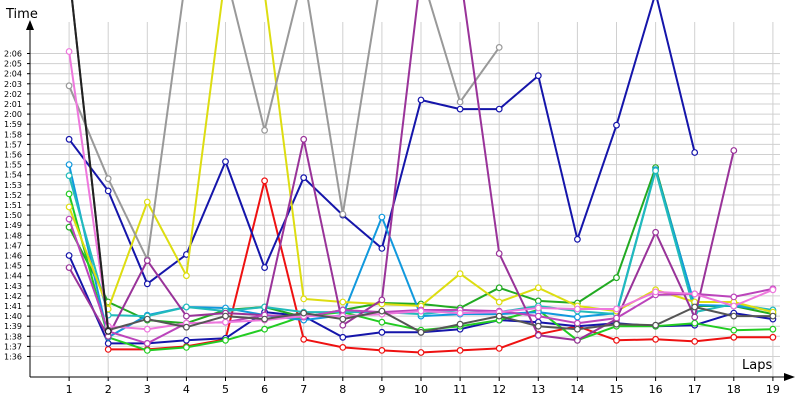 The height and width of the screenshot is (400, 800). Describe the element at coordinates (13, 205) in the screenshot. I see `y-tick-label: 1:51` at that location.